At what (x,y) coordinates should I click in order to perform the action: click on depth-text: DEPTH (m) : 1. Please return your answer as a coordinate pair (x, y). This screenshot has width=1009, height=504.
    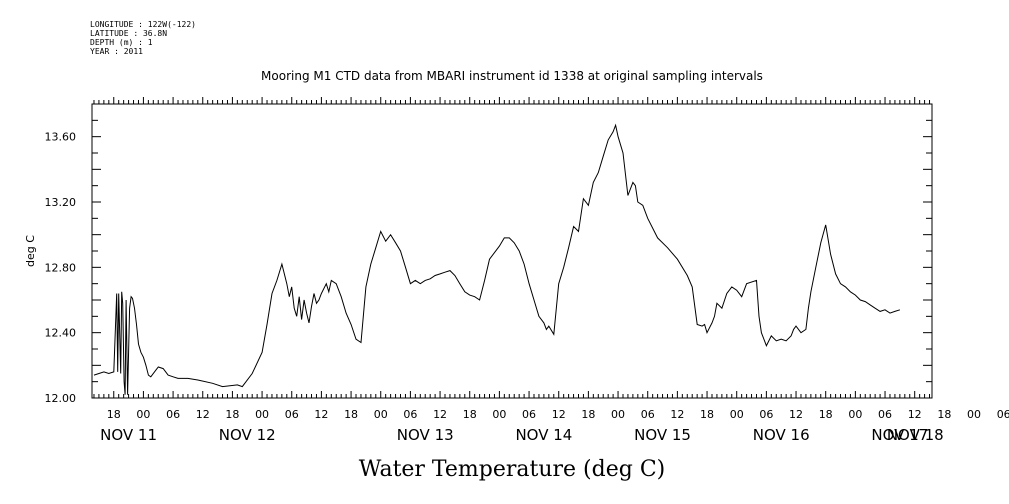
    Looking at the image, I should click on (121, 42).